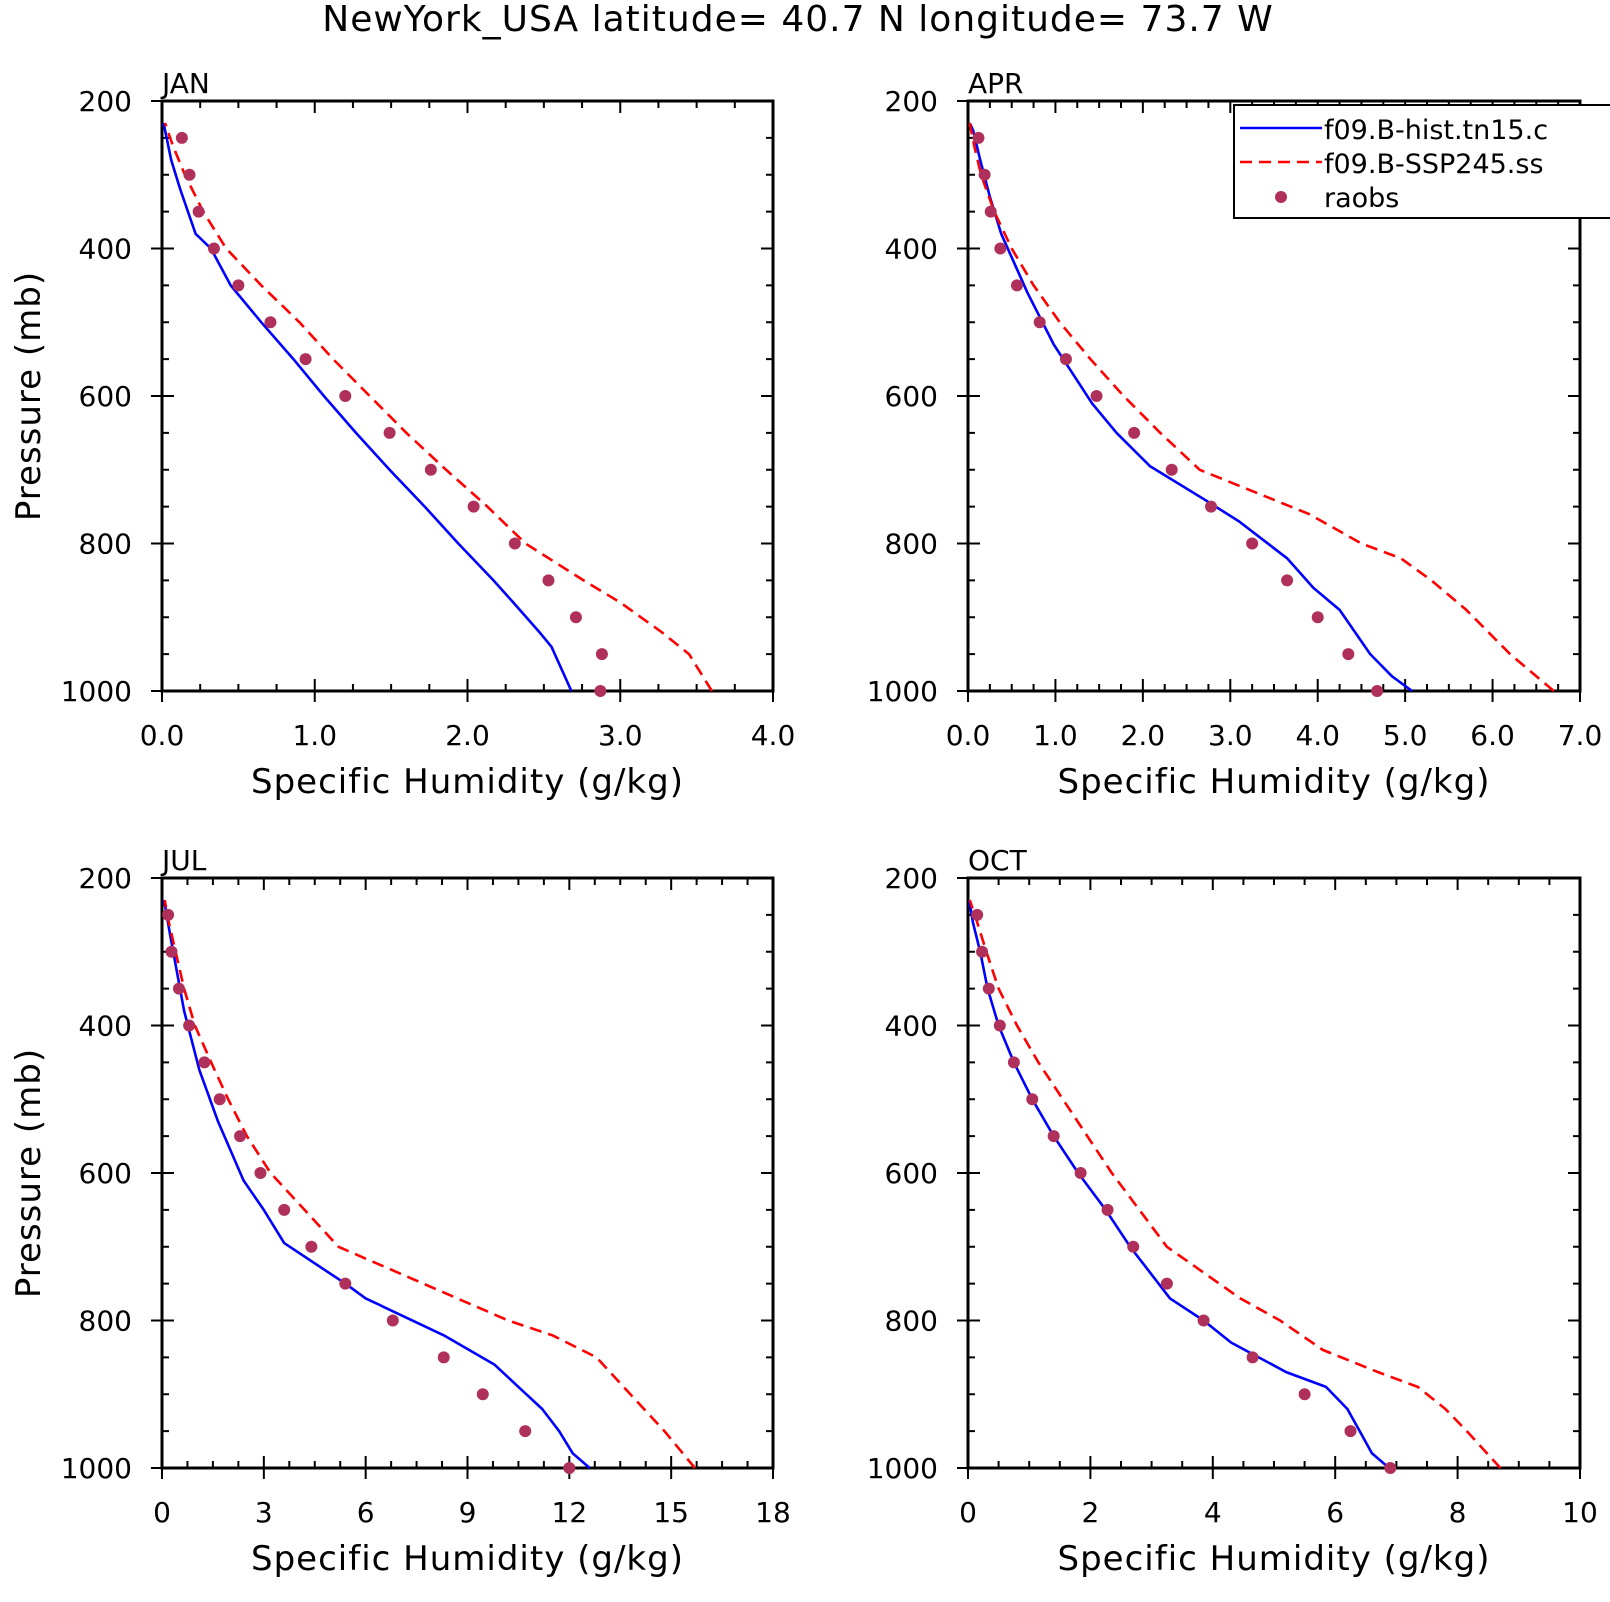 This screenshot has height=1602, width=1610. What do you see at coordinates (1580, 1512) in the screenshot?
I see `x-tick-label: 10` at bounding box center [1580, 1512].